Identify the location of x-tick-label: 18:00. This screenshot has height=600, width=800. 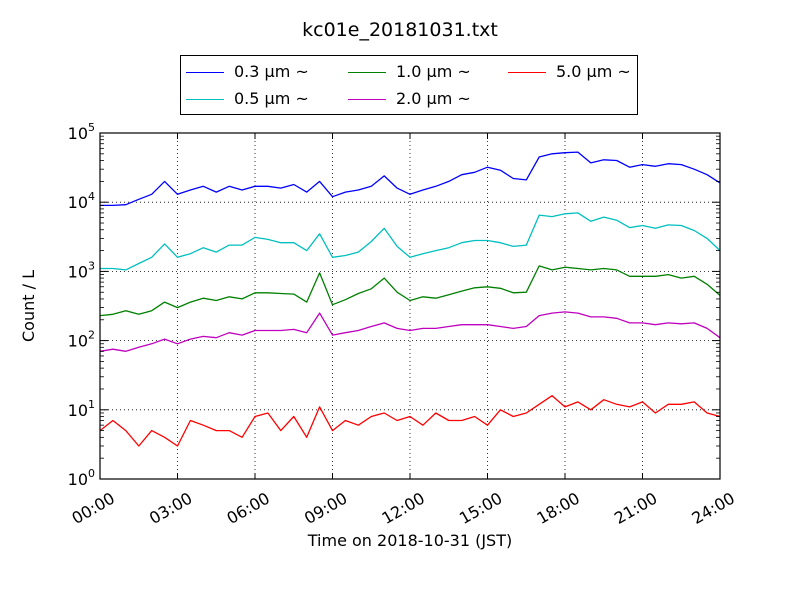
(558, 508).